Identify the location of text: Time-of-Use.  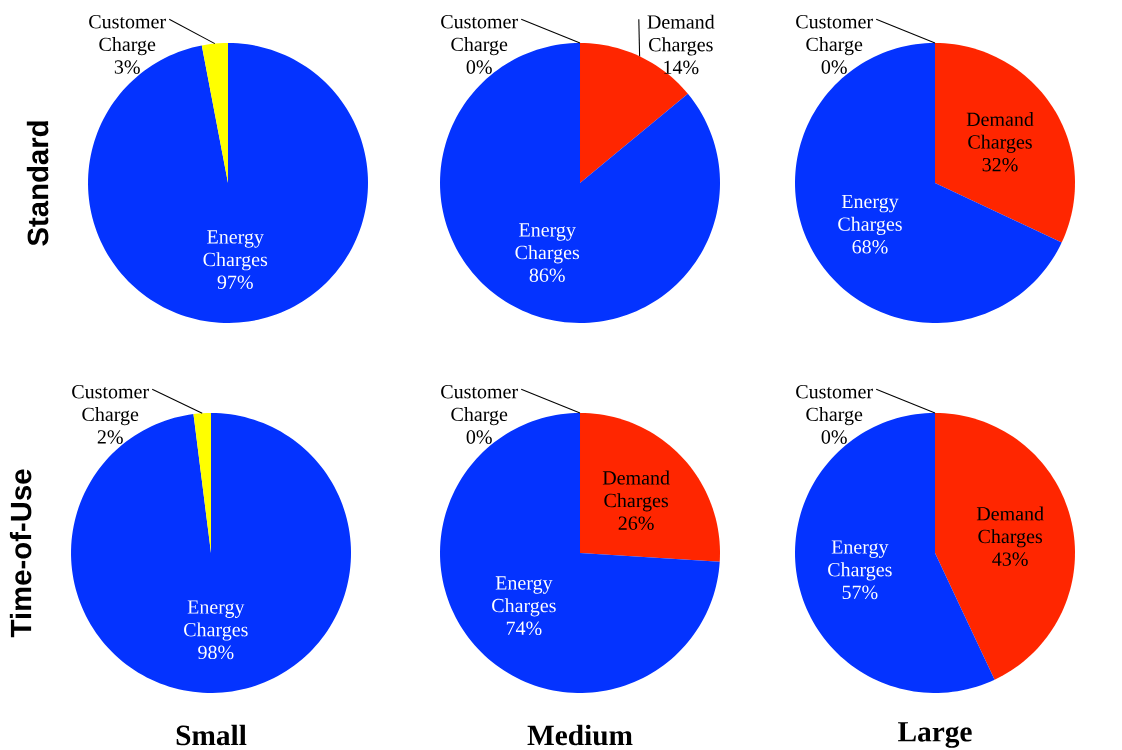
(20, 553).